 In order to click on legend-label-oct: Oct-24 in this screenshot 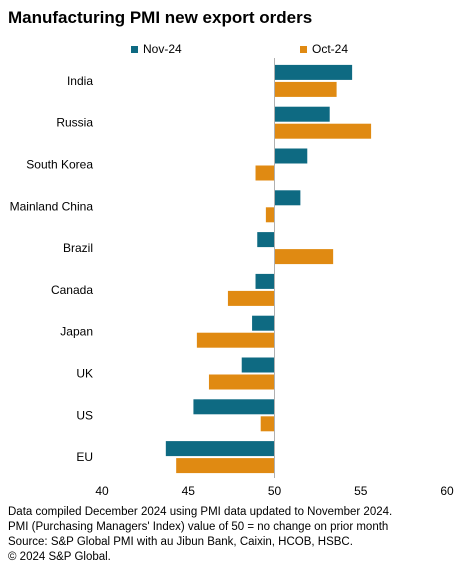, I will do `click(330, 49)`.